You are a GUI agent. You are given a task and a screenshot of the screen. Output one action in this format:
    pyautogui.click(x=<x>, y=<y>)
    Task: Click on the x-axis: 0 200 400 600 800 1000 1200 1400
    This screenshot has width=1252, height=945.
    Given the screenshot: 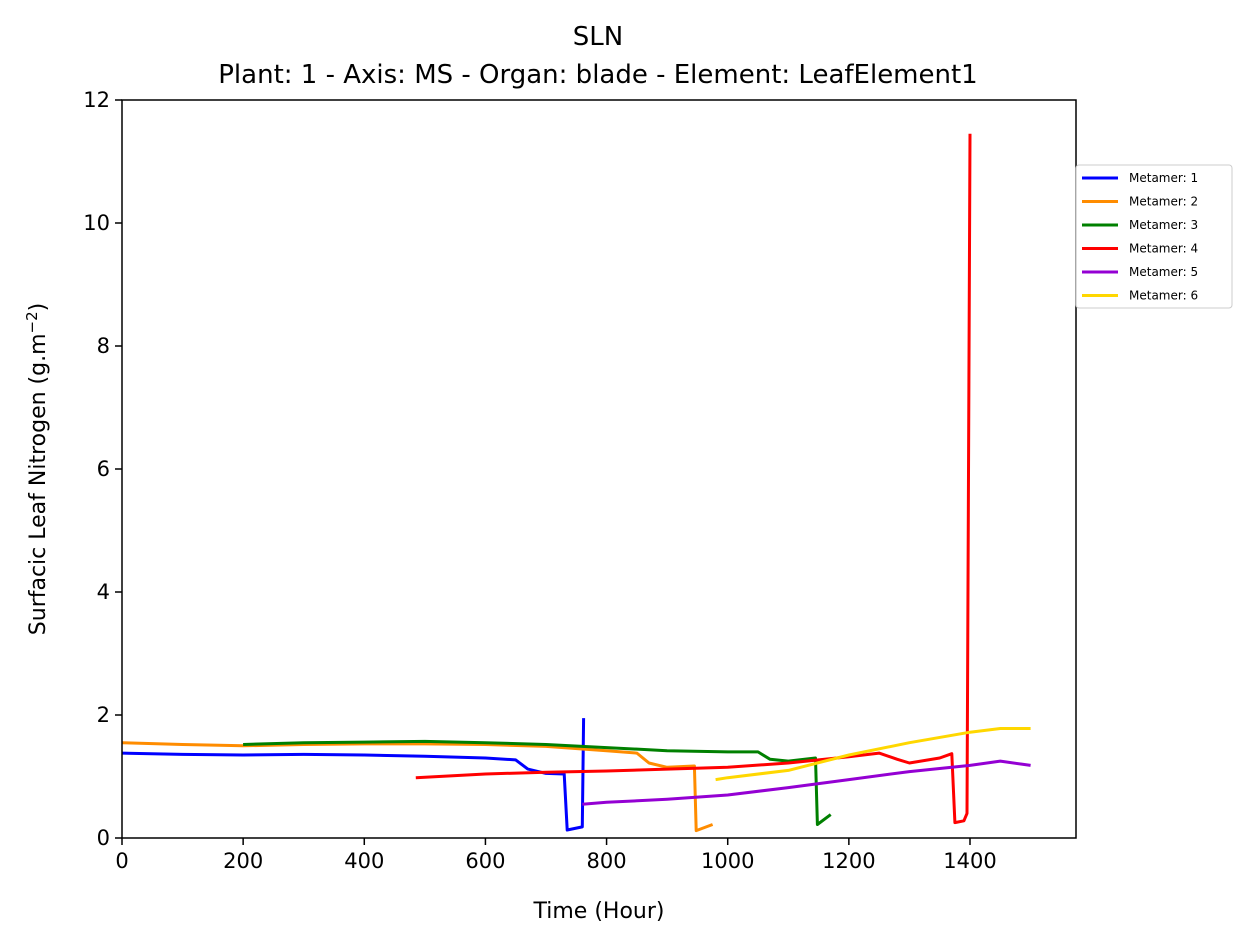 What is the action you would take?
    pyautogui.click(x=556, y=855)
    